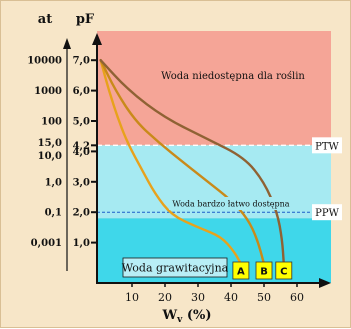 The height and width of the screenshot is (329, 351). Describe the element at coordinates (97, 39) in the screenshot. I see `y-axis-arrow` at that location.